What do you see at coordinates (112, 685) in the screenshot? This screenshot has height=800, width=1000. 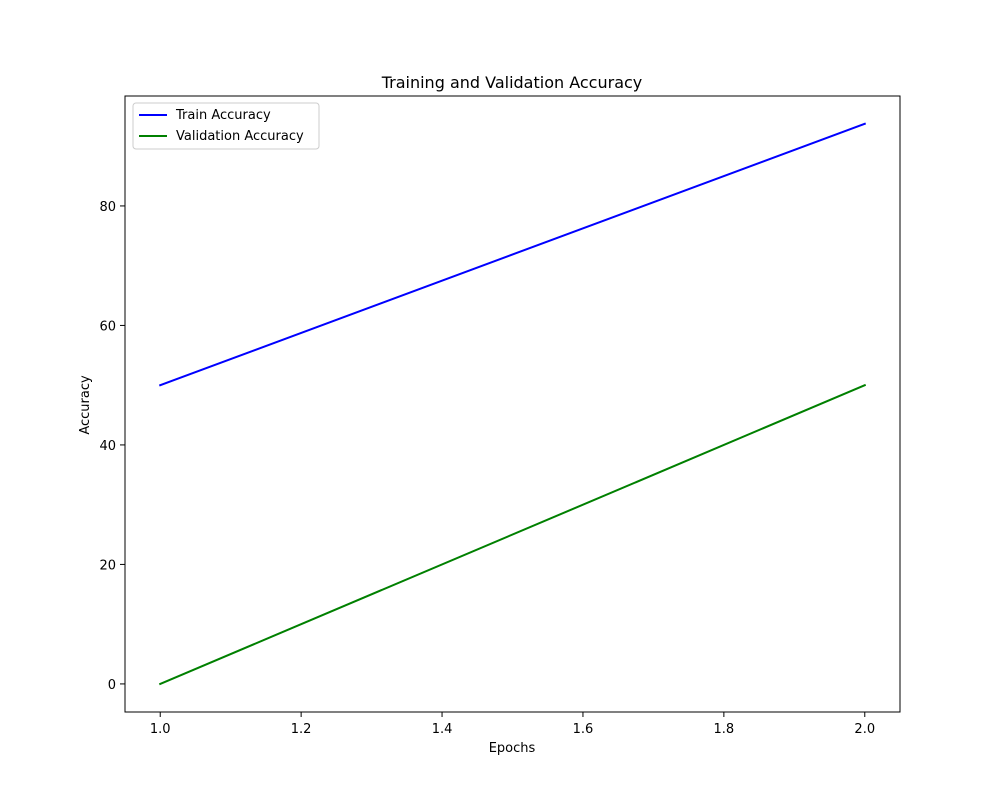 I see `y-tick-label: 0` at bounding box center [112, 685].